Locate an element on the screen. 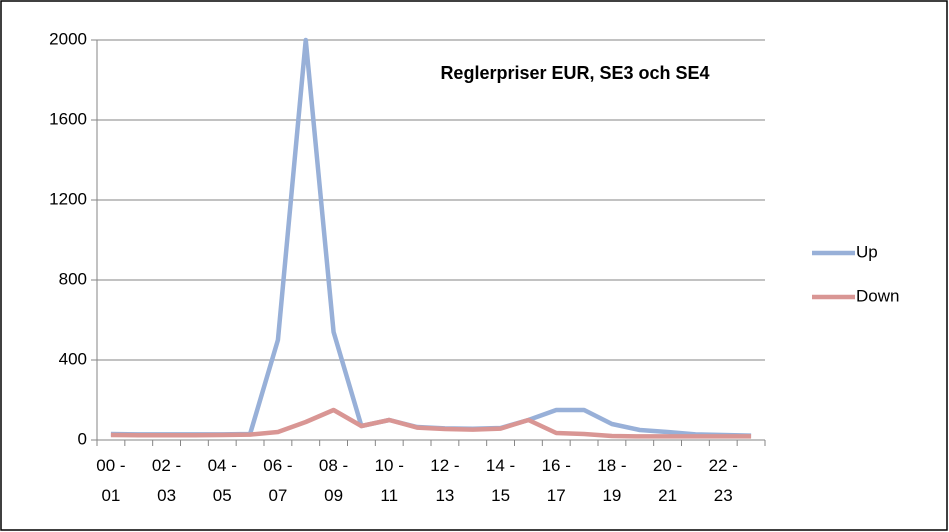 This screenshot has height=532, width=949. x-tick-label: 20 - 21 is located at coordinates (667, 480).